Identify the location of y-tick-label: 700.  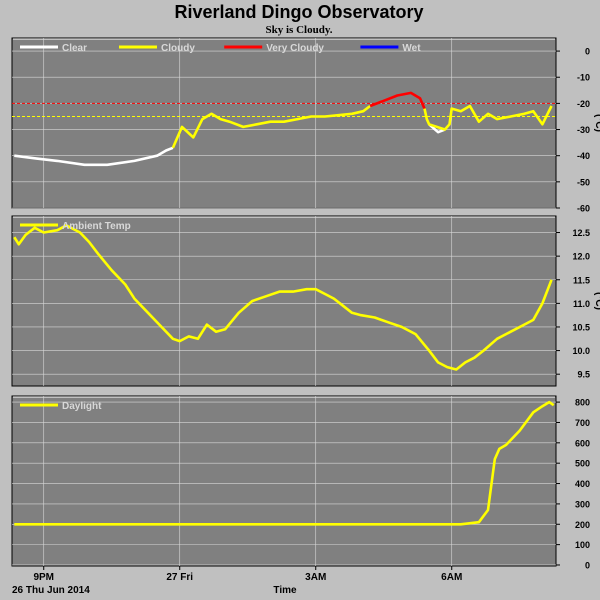
(582, 423).